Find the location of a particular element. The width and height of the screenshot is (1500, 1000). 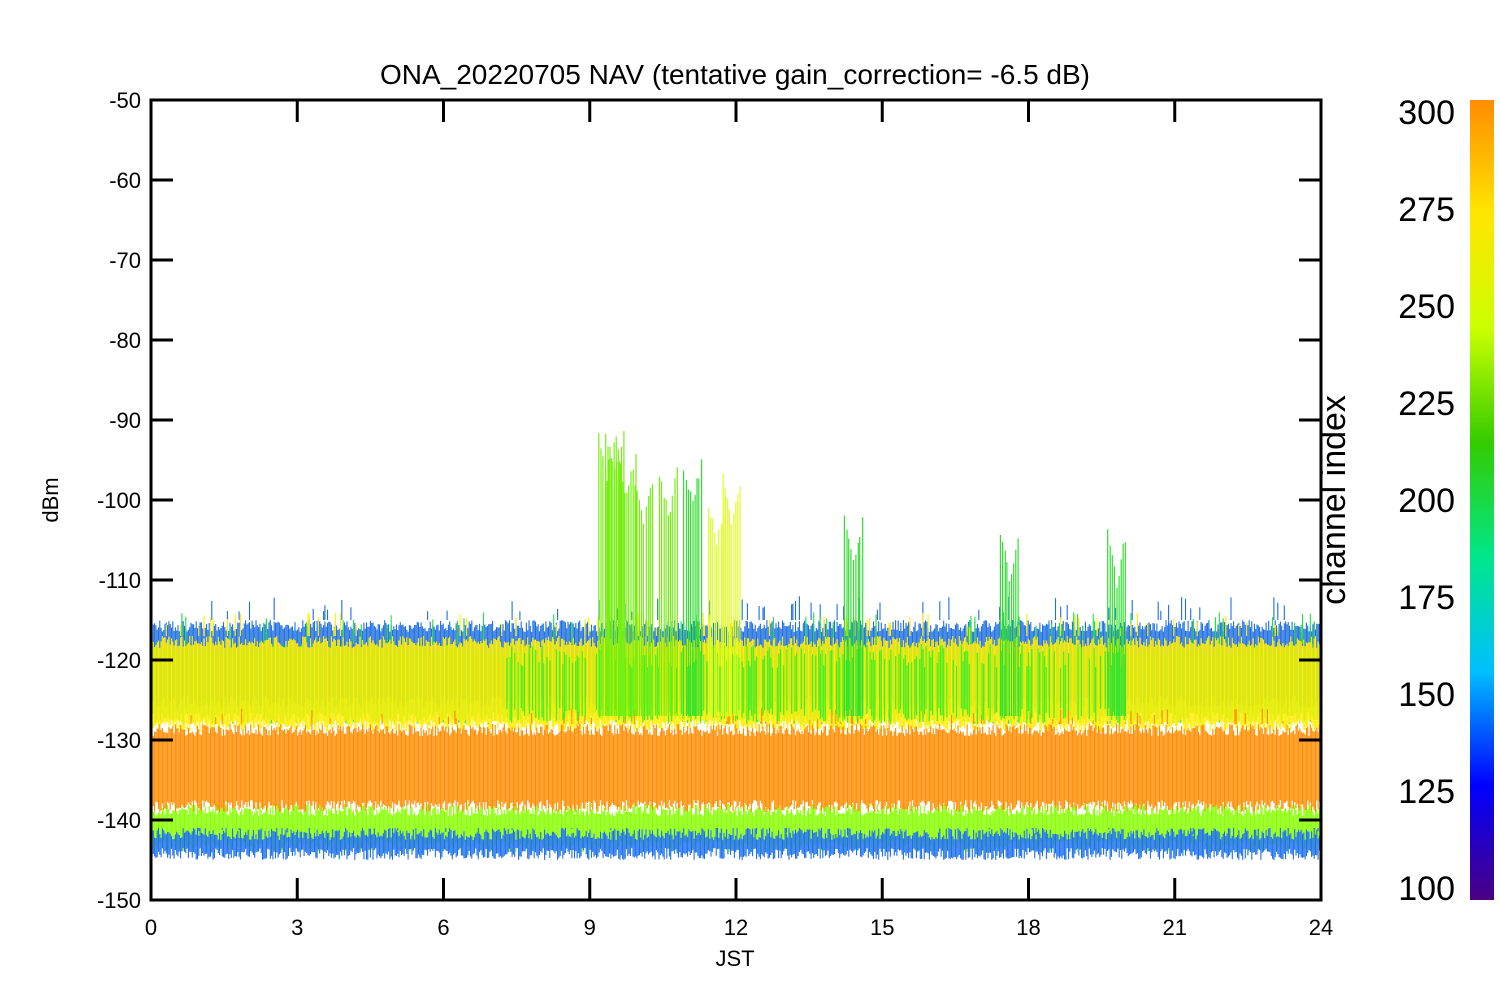

y-axis-label: dBm is located at coordinates (50, 499).